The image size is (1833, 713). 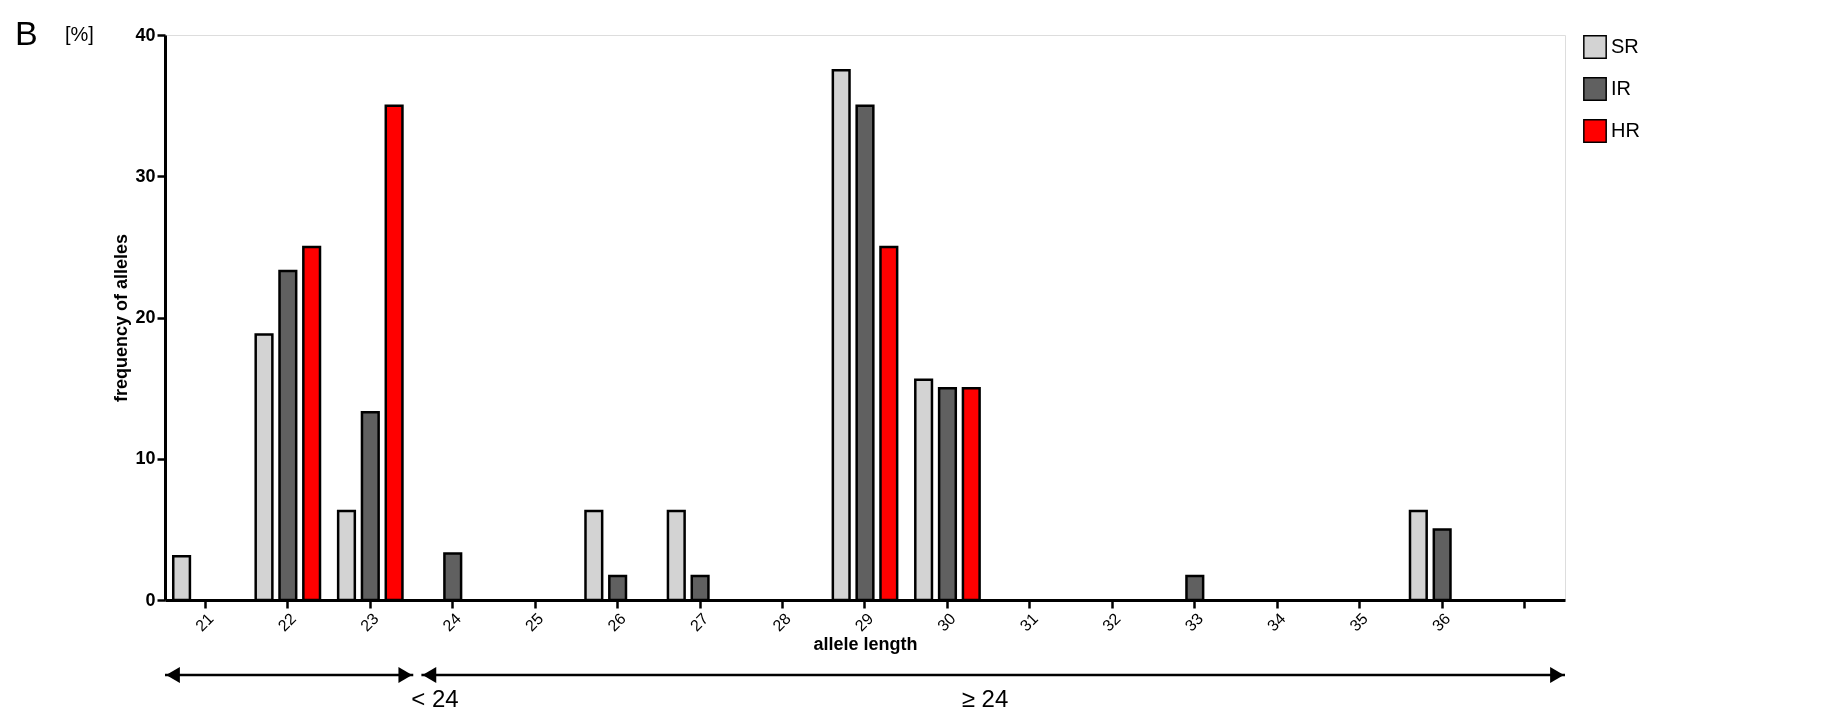 What do you see at coordinates (1625, 46) in the screenshot?
I see `legend-label: SR` at bounding box center [1625, 46].